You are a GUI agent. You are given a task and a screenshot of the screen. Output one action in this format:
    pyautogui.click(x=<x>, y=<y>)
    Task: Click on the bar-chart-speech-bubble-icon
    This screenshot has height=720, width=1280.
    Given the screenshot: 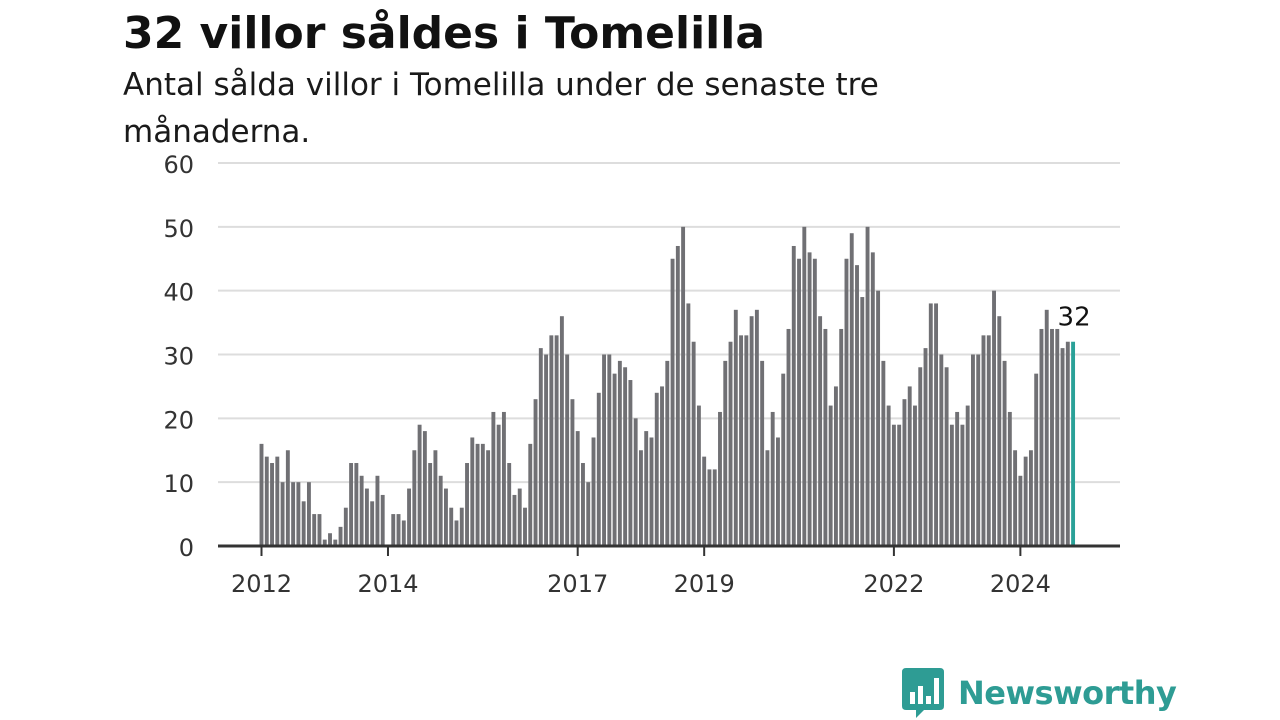 What is the action you would take?
    pyautogui.click(x=923, y=693)
    